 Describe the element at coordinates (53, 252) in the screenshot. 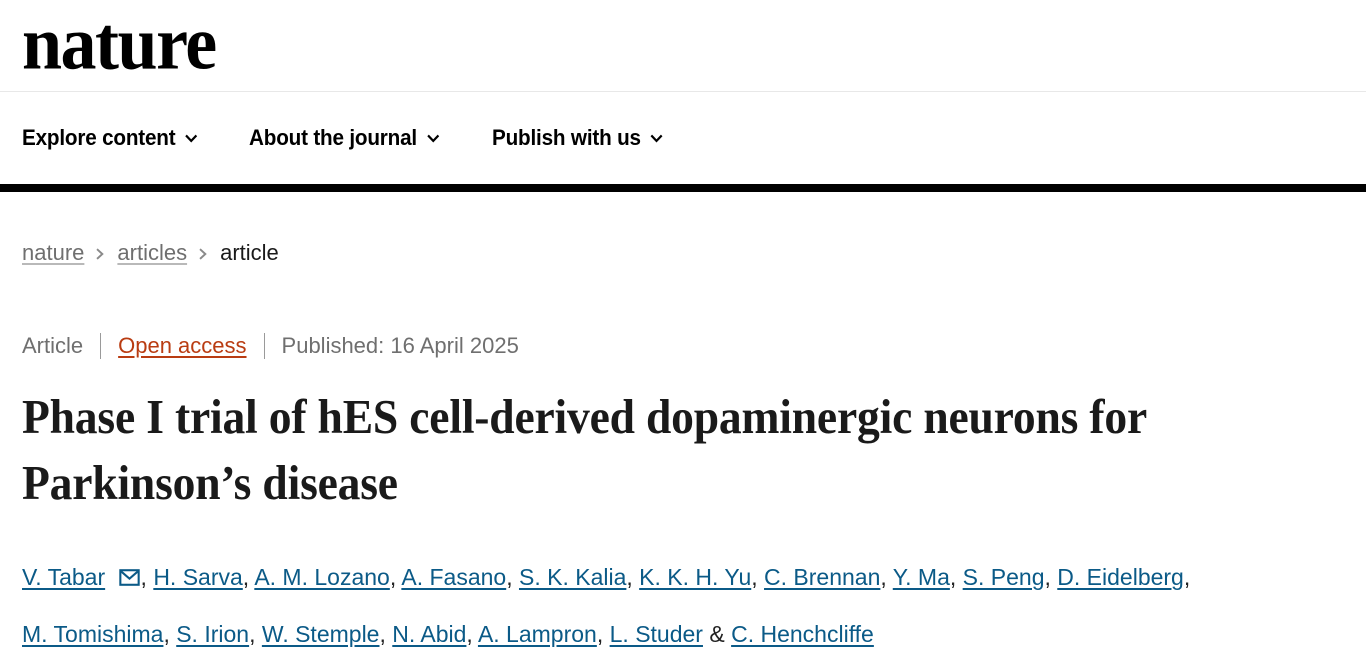

I see `breadcrumb-item-nature: nature` at that location.